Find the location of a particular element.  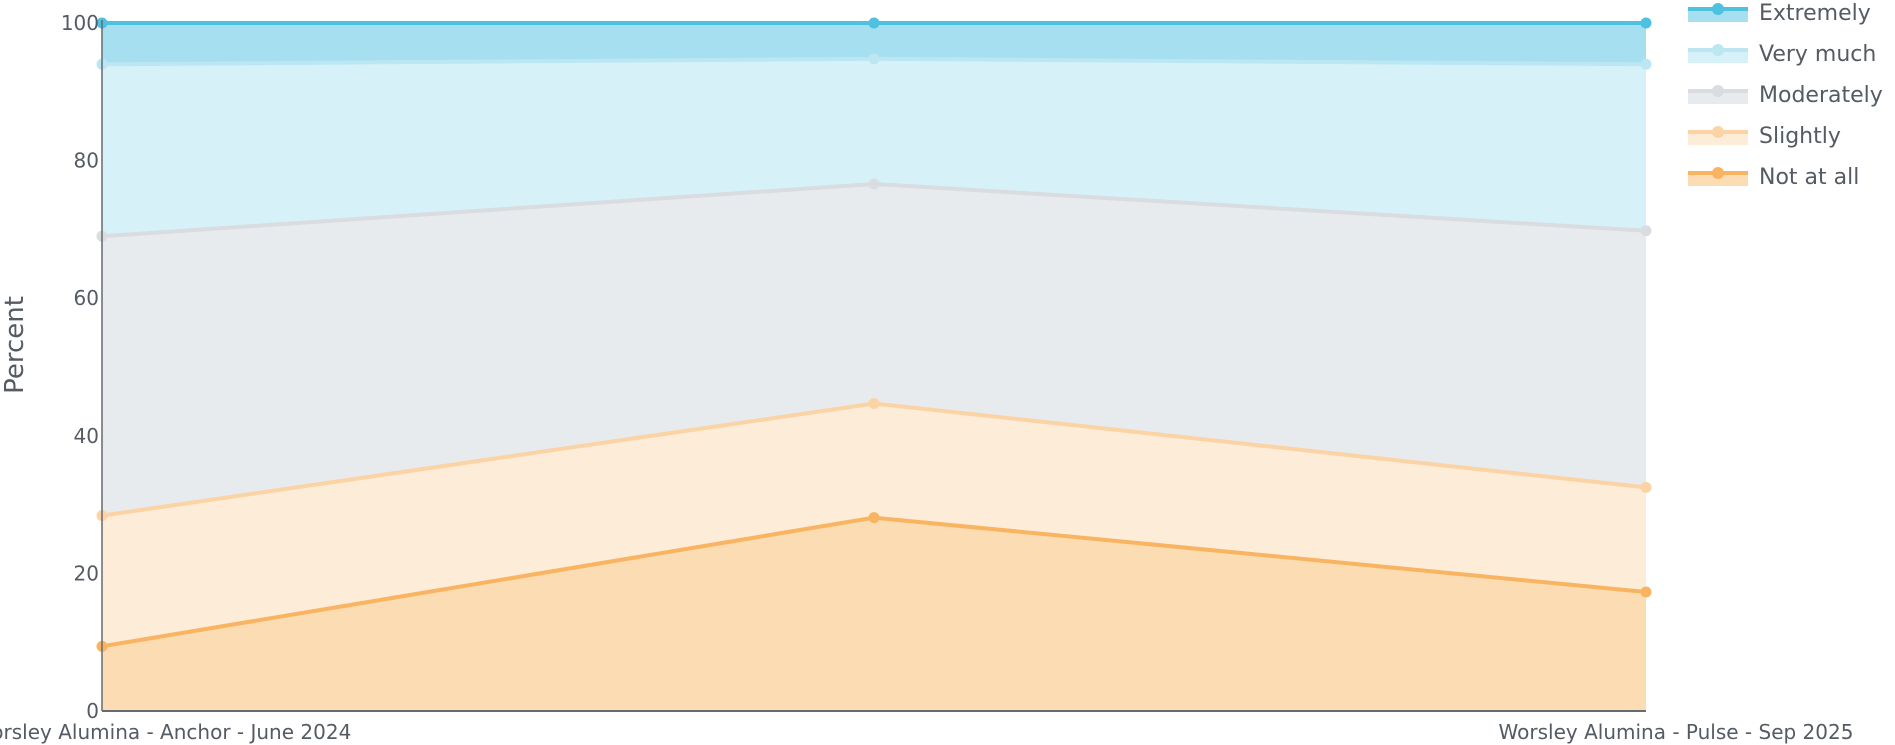

legend-item-not-at-all: Not at all is located at coordinates (1773, 177).